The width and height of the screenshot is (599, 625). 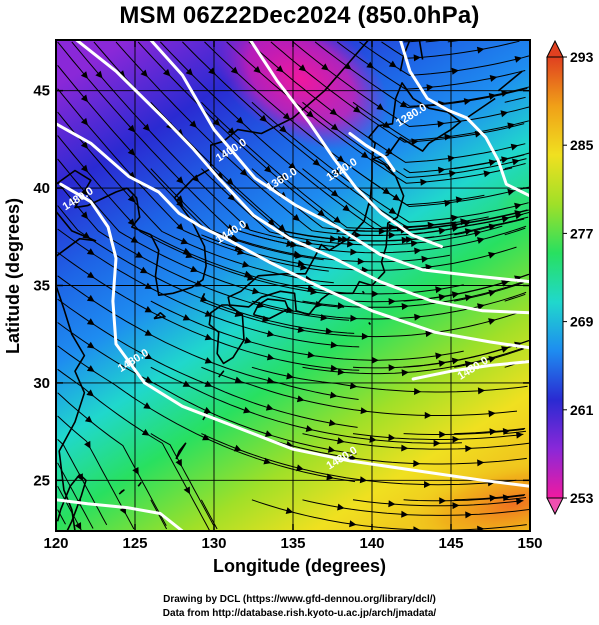 I want to click on coastline-segment, so click(x=481, y=108).